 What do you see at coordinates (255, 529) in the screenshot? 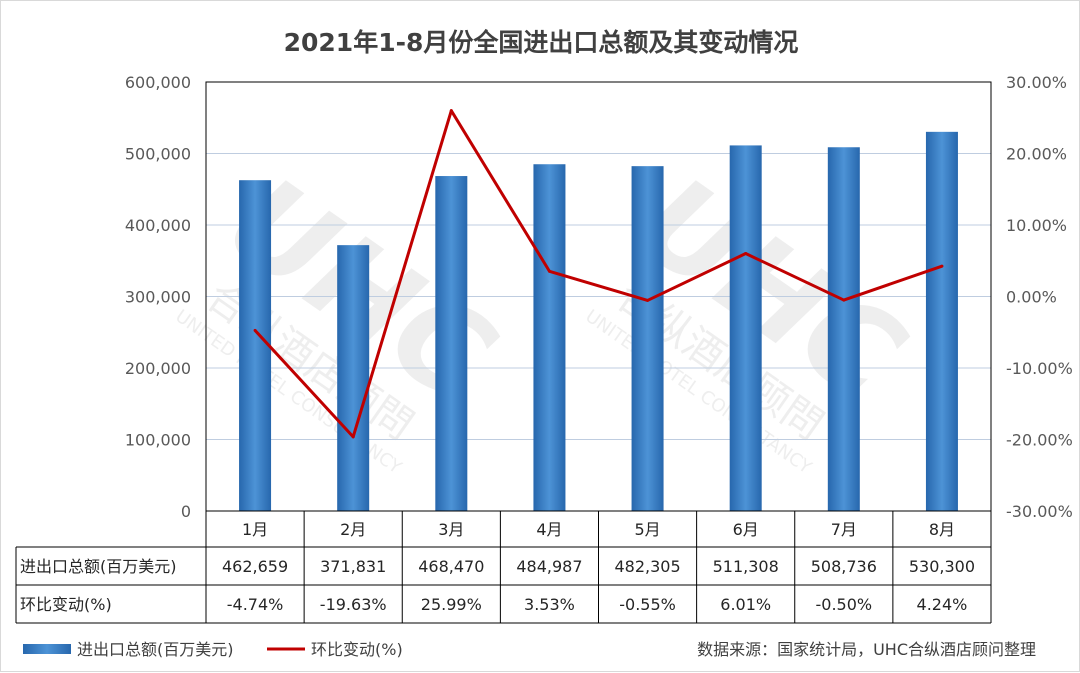
I see `category-label: 1月` at bounding box center [255, 529].